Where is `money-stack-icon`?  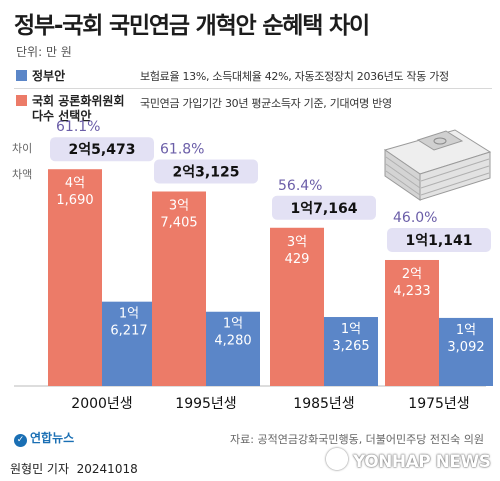 money-stack-icon is located at coordinates (437, 165).